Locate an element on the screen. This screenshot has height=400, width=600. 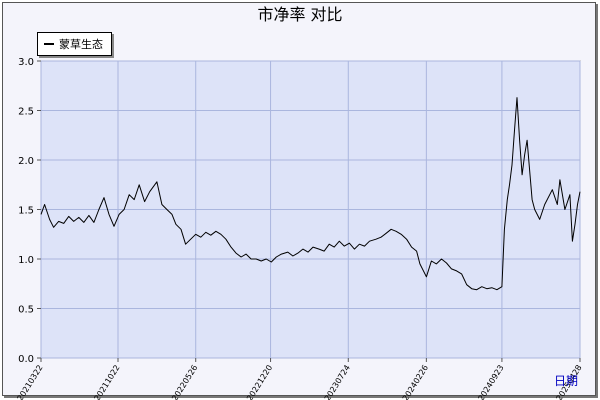
x-tick-label: 20240226 is located at coordinates (415, 381).